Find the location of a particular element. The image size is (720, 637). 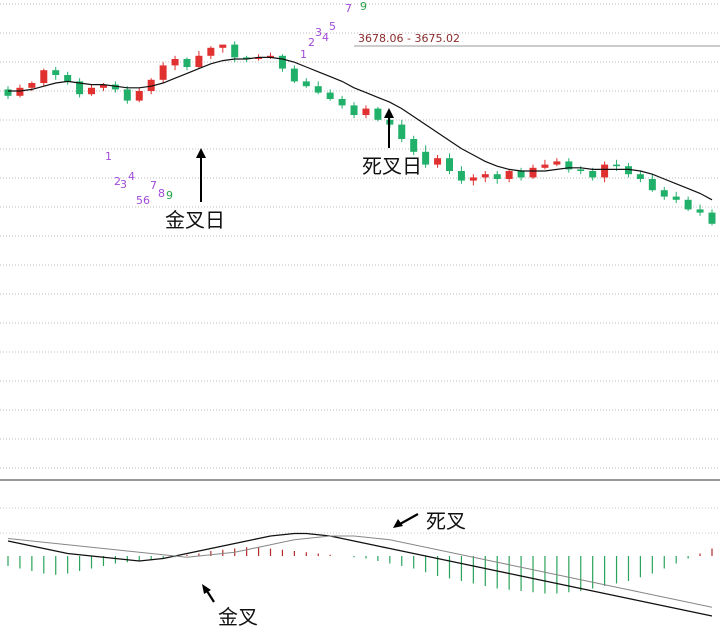

macd-death-cross-arrow is located at coordinates (409, 519).